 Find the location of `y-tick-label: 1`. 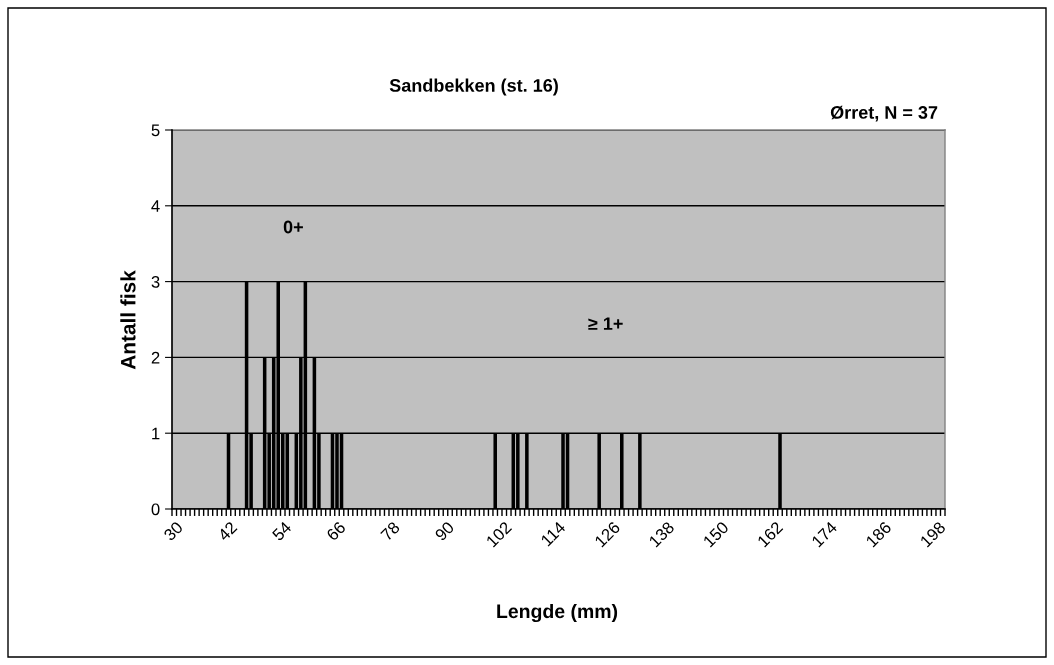

y-tick-label: 1 is located at coordinates (156, 433).